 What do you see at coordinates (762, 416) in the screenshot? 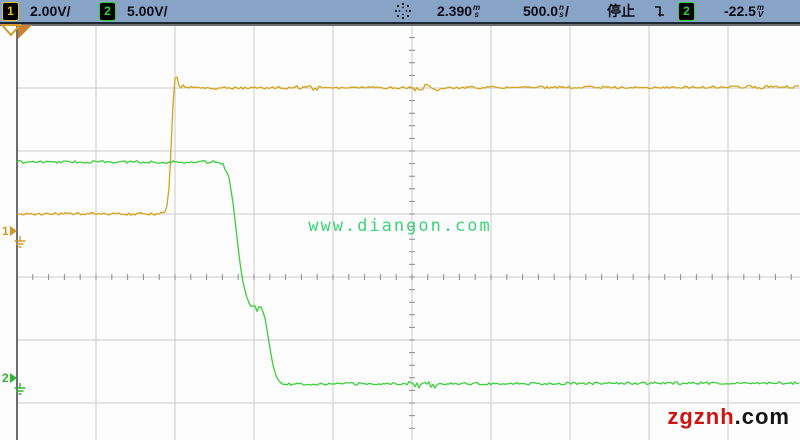
I see `corner-watermark-black: .com` at bounding box center [762, 416].